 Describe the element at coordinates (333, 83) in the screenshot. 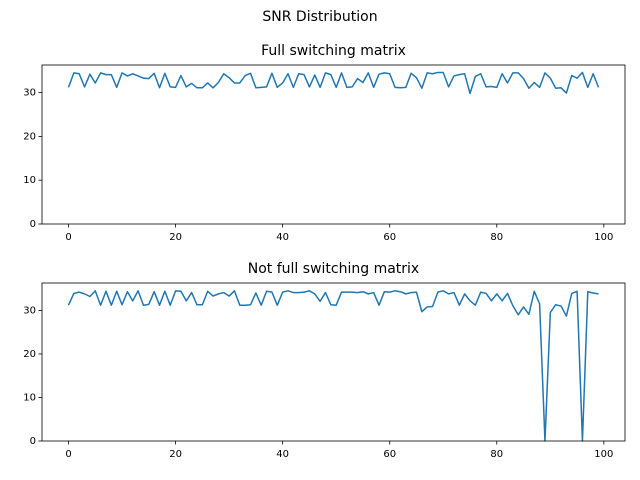

I see `line` at that location.